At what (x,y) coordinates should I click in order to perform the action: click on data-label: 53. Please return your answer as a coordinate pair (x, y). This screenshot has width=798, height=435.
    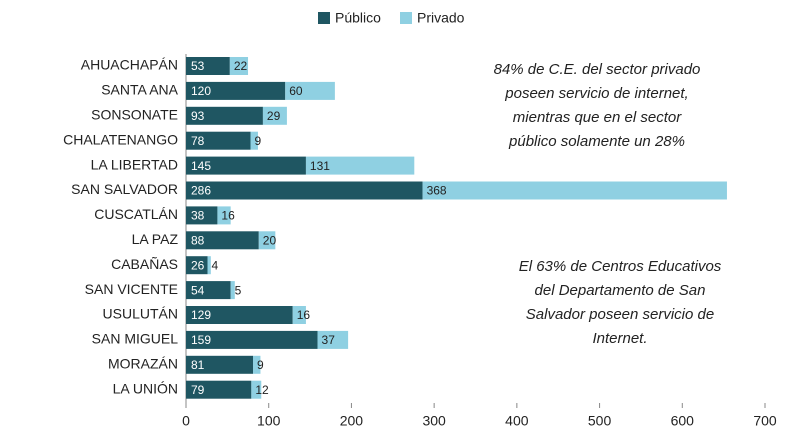
    Looking at the image, I should click on (198, 66).